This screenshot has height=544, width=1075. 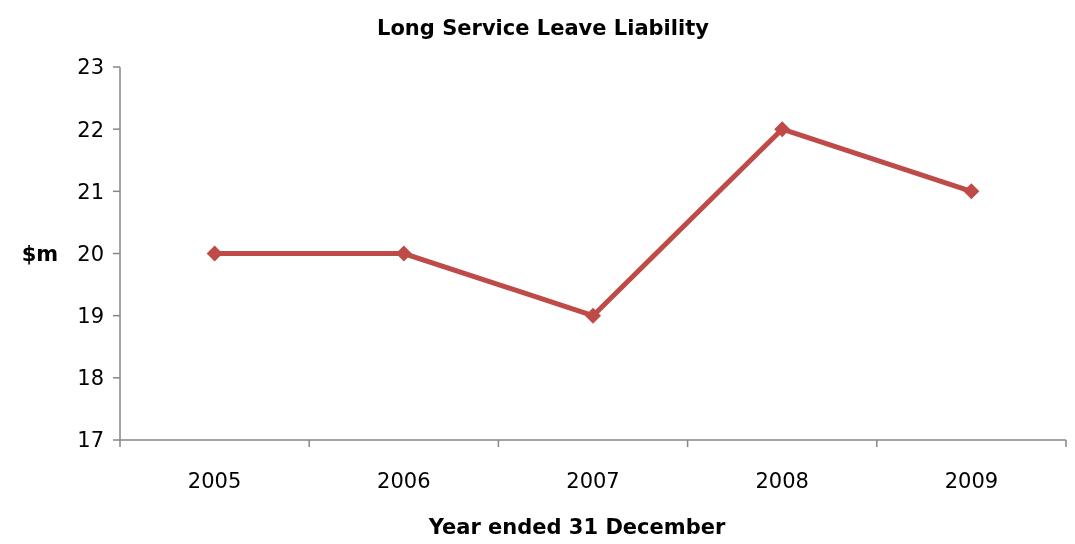 I want to click on y-tick-label: 23, so click(x=90, y=67).